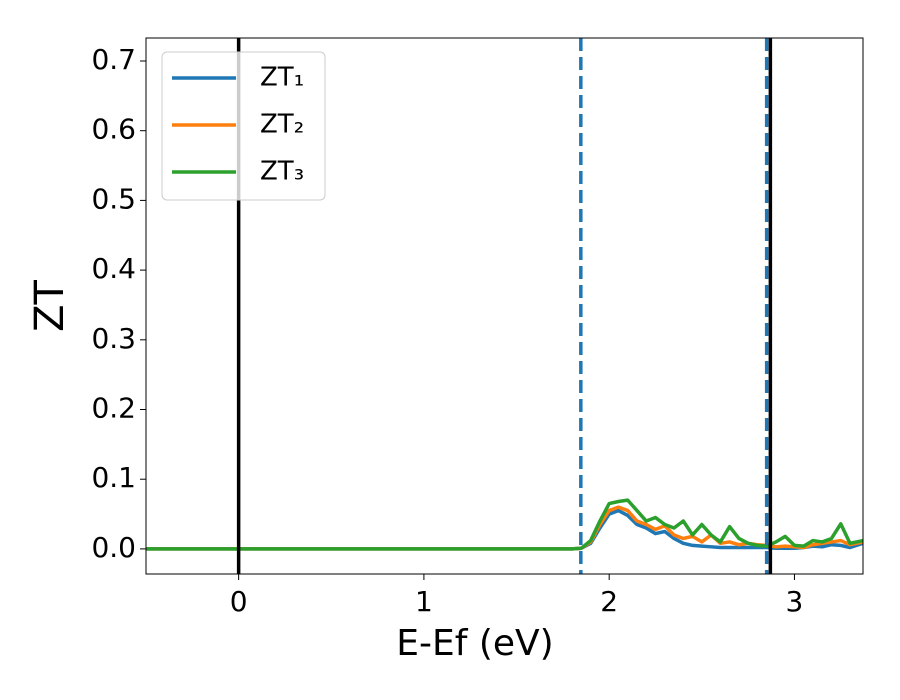 The image size is (900, 700). What do you see at coordinates (113, 129) in the screenshot?
I see `y-tick-label: 0.6` at bounding box center [113, 129].